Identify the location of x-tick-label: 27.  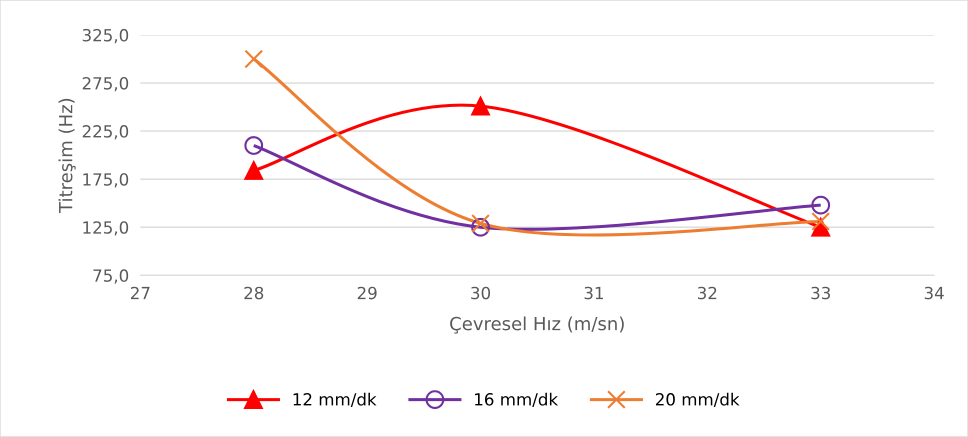
(140, 293).